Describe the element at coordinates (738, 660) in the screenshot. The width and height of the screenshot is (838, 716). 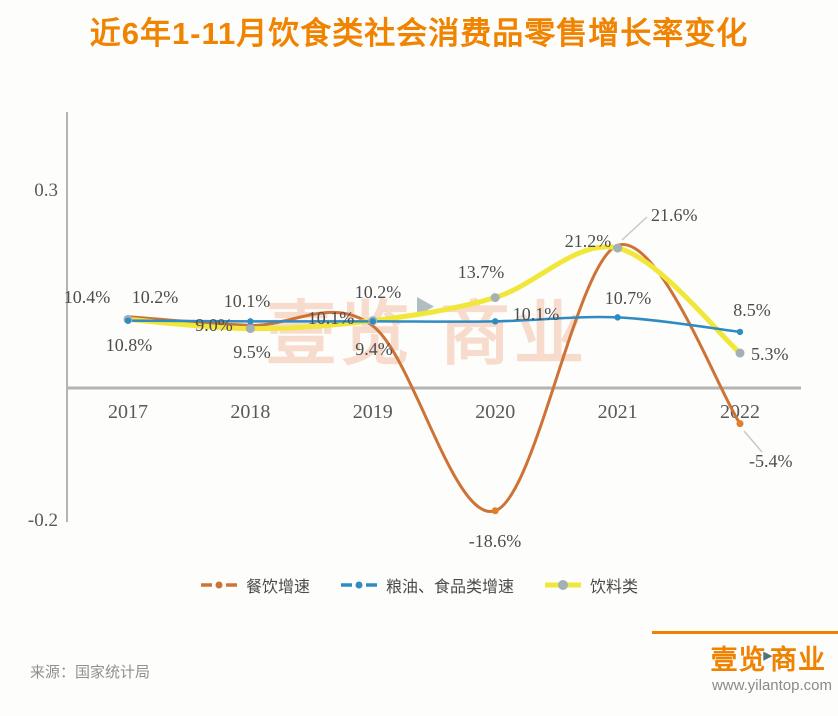
I see `brand-logo-left: 壹览` at that location.